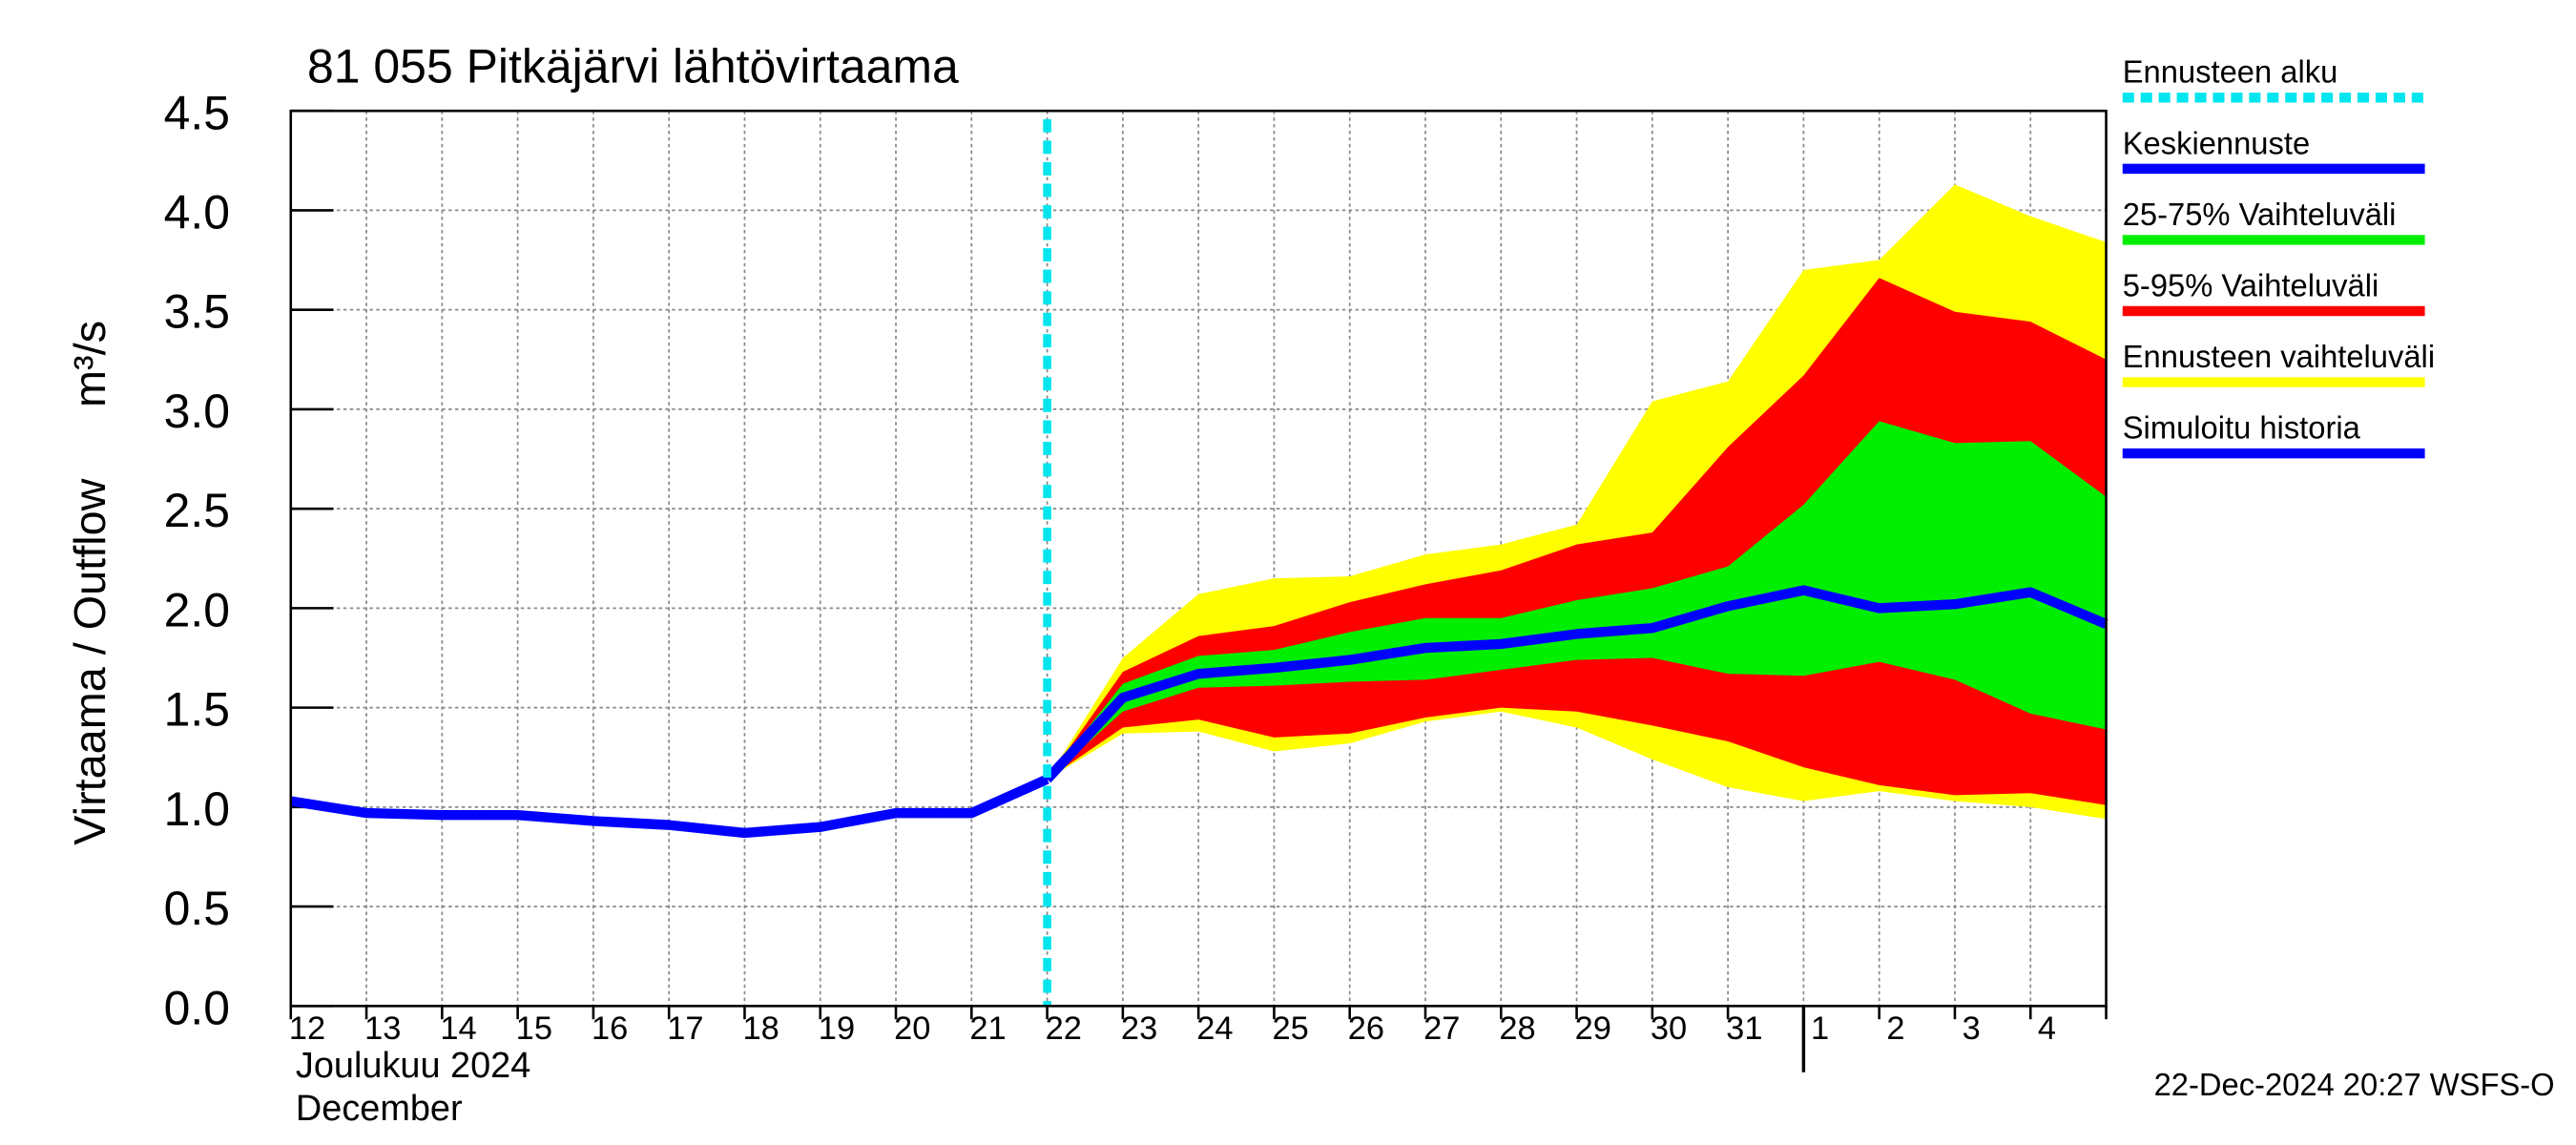 The image size is (2576, 1145). What do you see at coordinates (197, 510) in the screenshot?
I see `y-tick-label: 2.5` at bounding box center [197, 510].